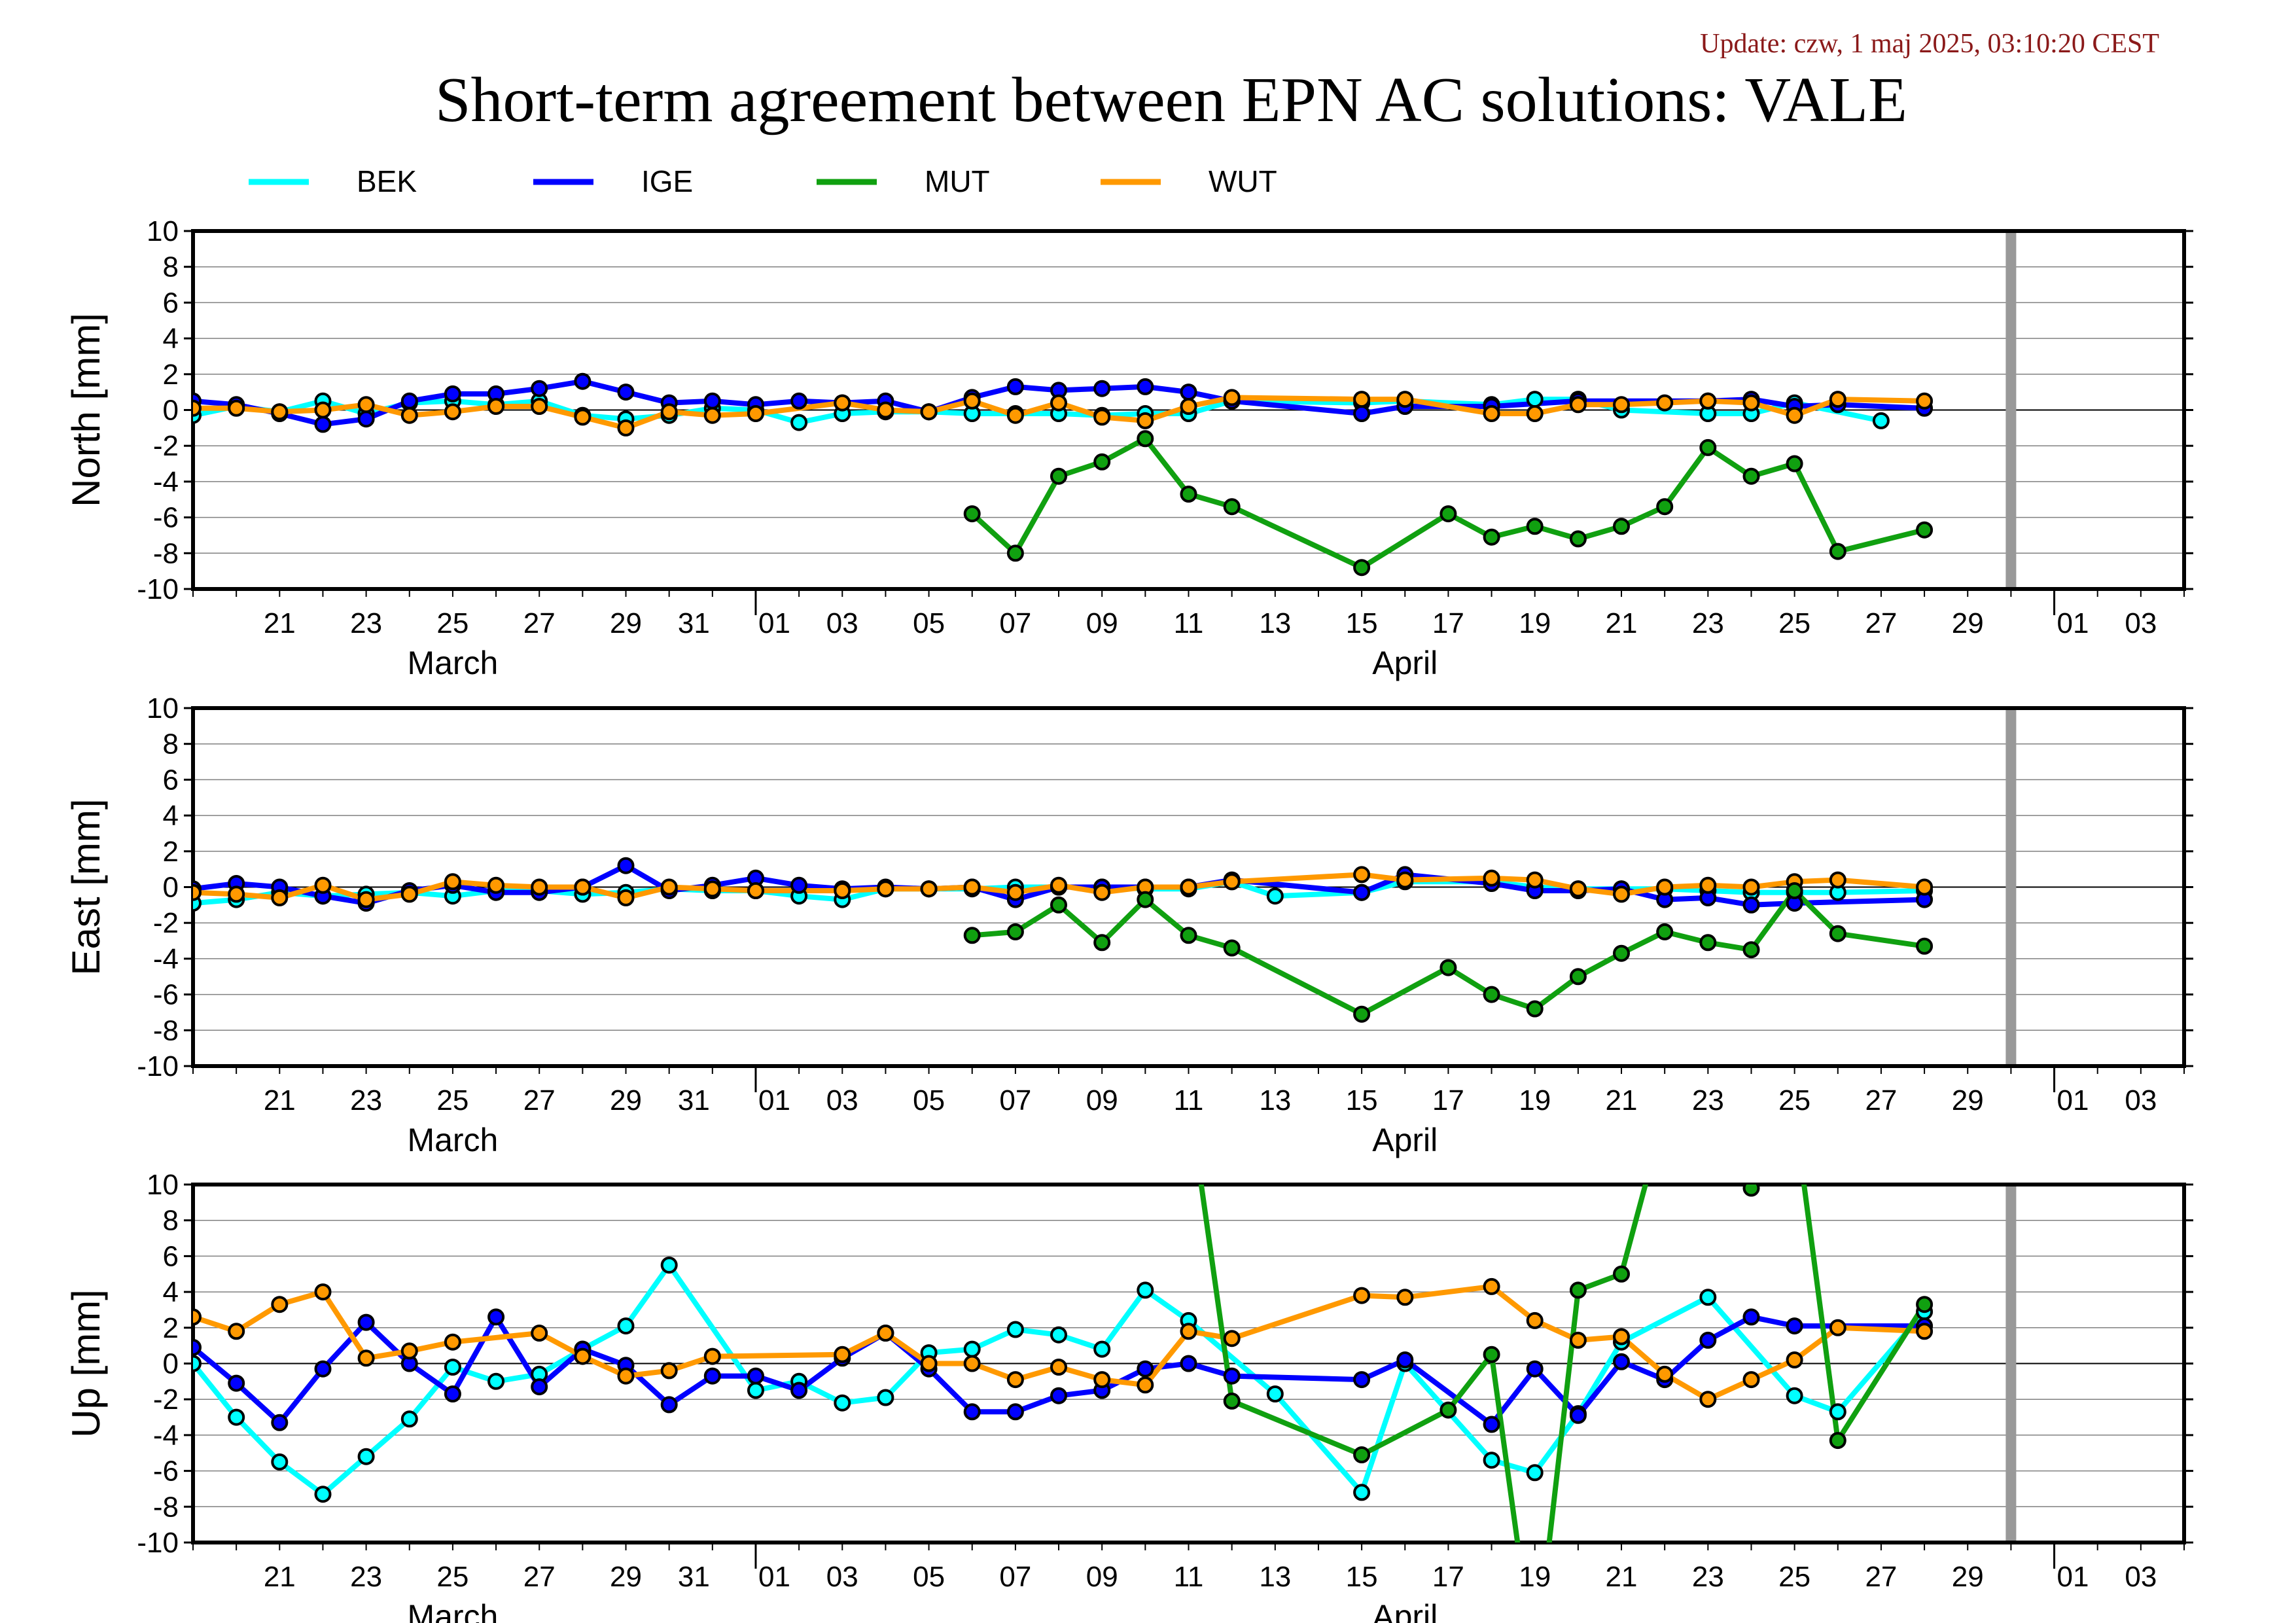 This screenshot has width=2296, height=1623. I want to click on x-tick-label: 21, so click(1622, 1100).